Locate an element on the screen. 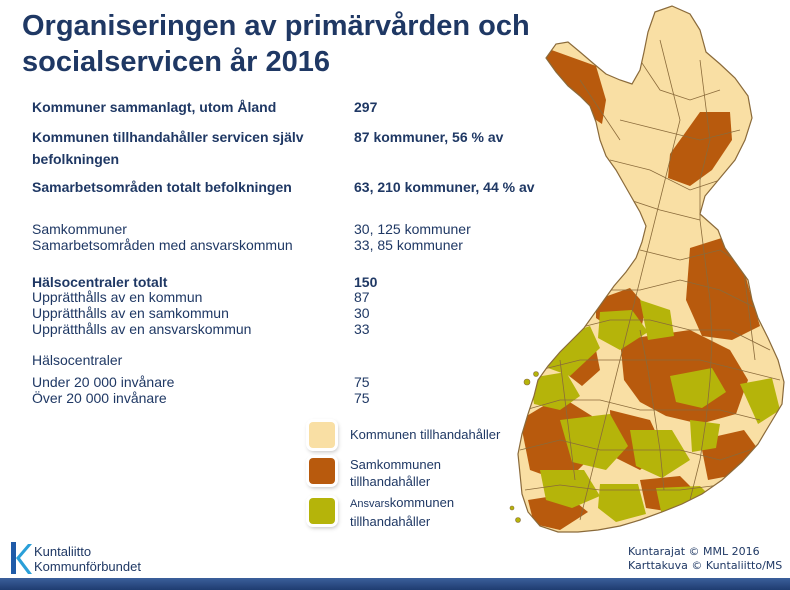 The width and height of the screenshot is (790, 590). stat-label: Upprätthålls av en kommun is located at coordinates (117, 297).